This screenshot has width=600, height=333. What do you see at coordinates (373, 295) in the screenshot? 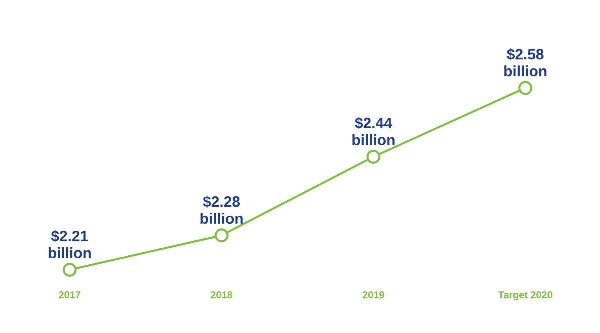
I see `x-tick-label: 2019` at bounding box center [373, 295].